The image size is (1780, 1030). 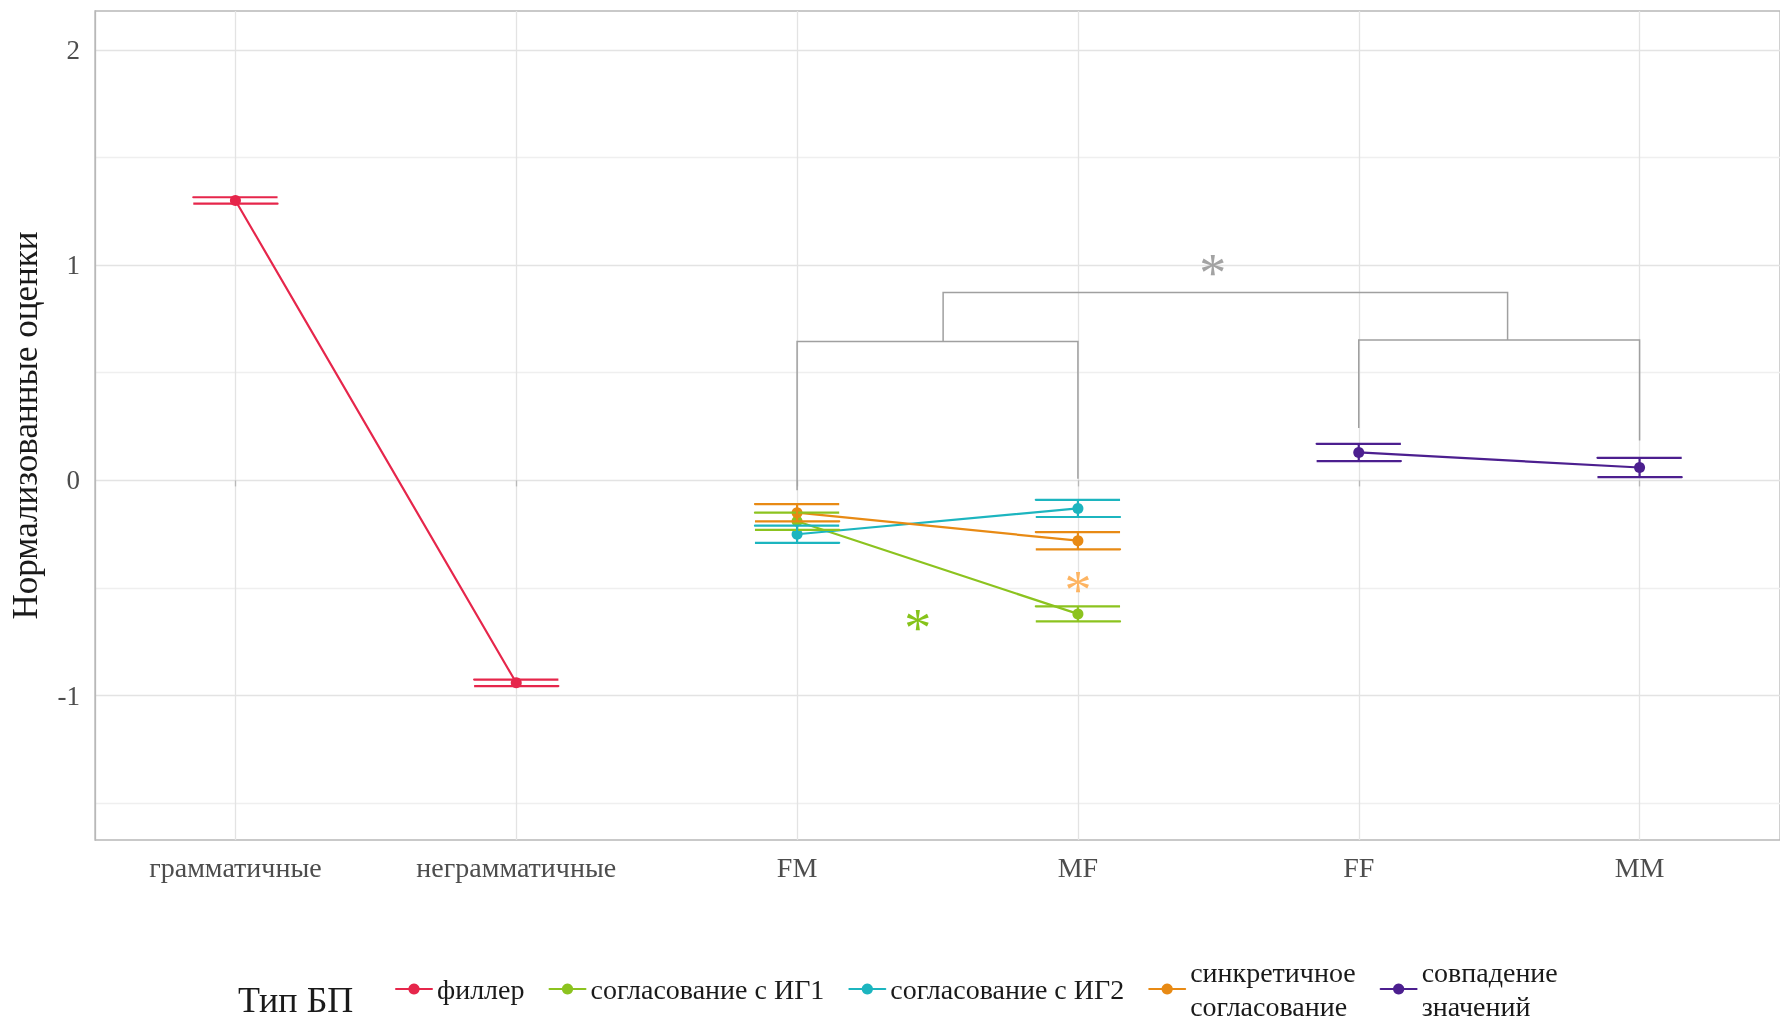 I want to click on legend-title: Тип БП, so click(x=296, y=1000).